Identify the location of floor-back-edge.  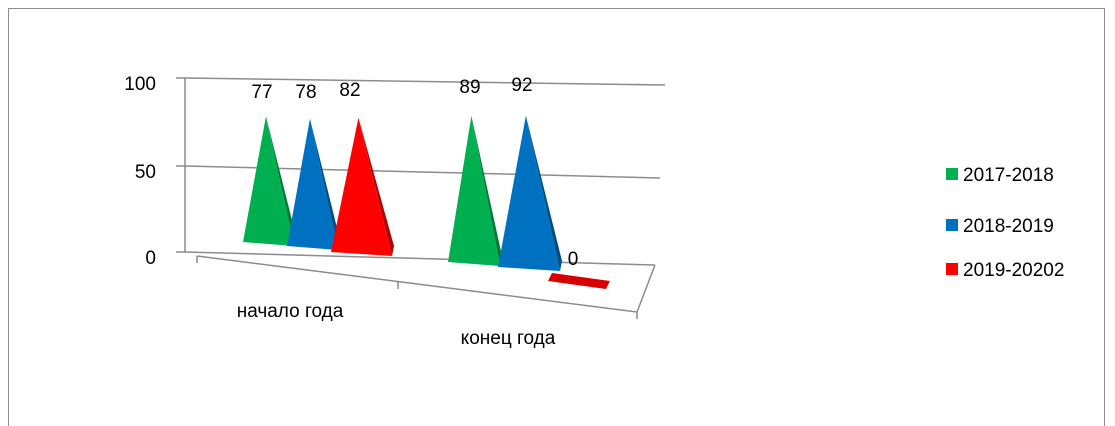
(420, 258).